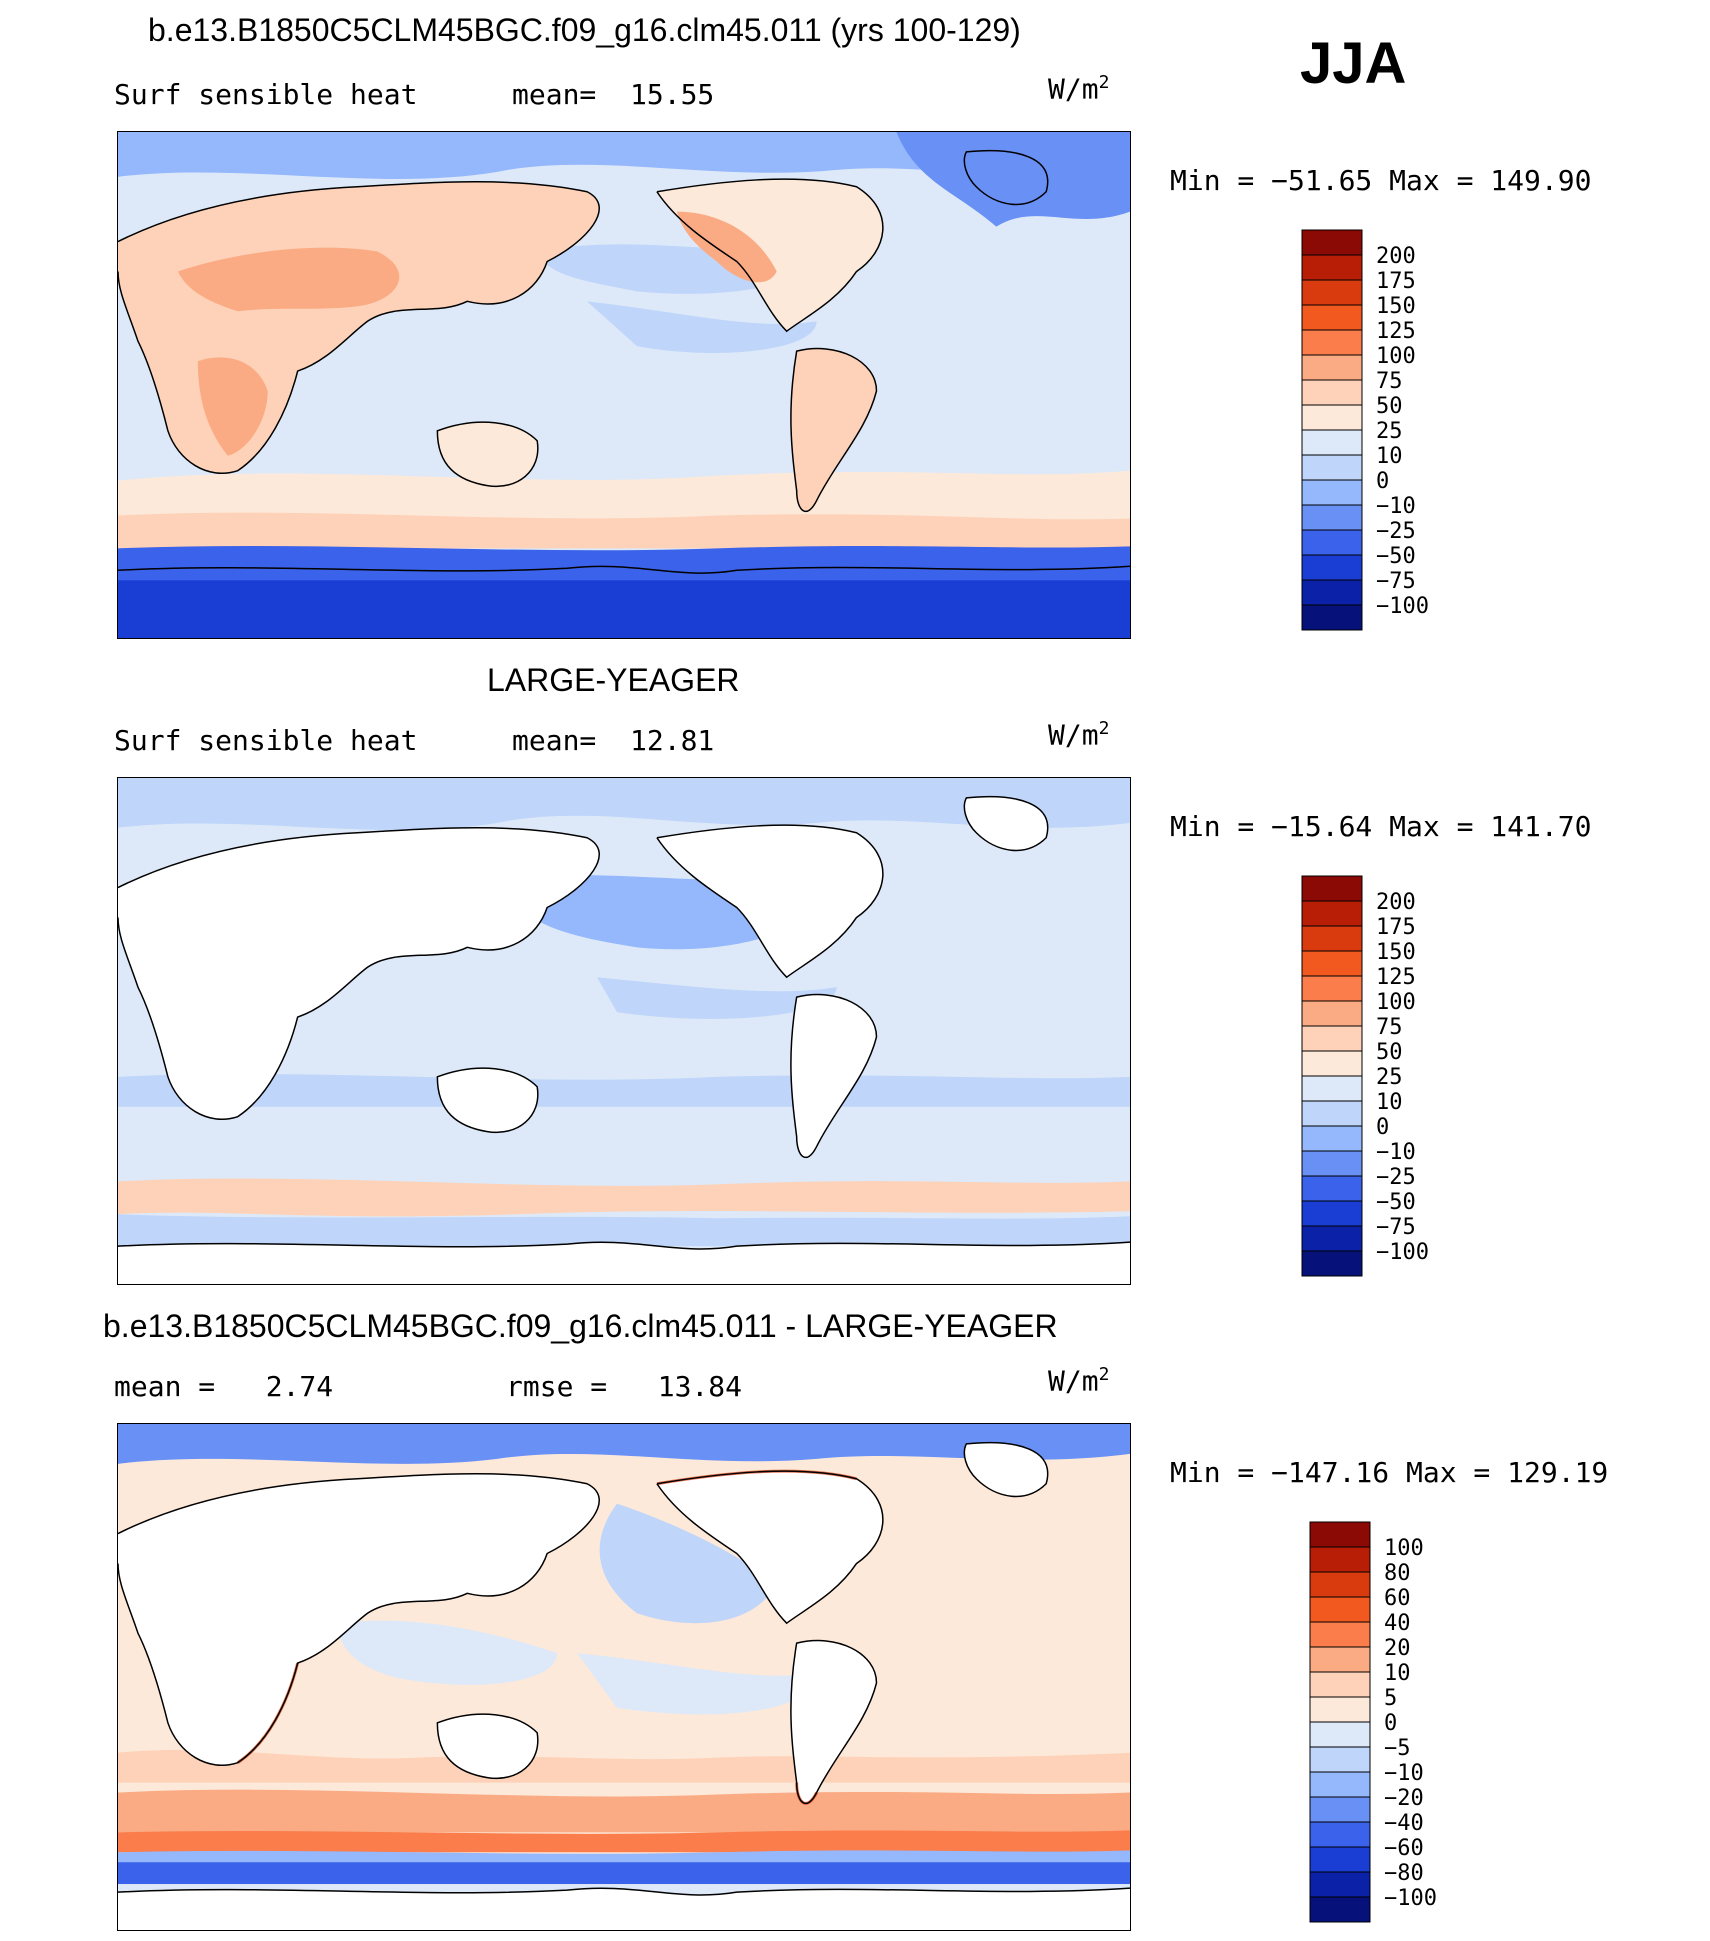 The width and height of the screenshot is (1710, 1941). What do you see at coordinates (1404, 1873) in the screenshot?
I see `colorbar-label: −80` at bounding box center [1404, 1873].